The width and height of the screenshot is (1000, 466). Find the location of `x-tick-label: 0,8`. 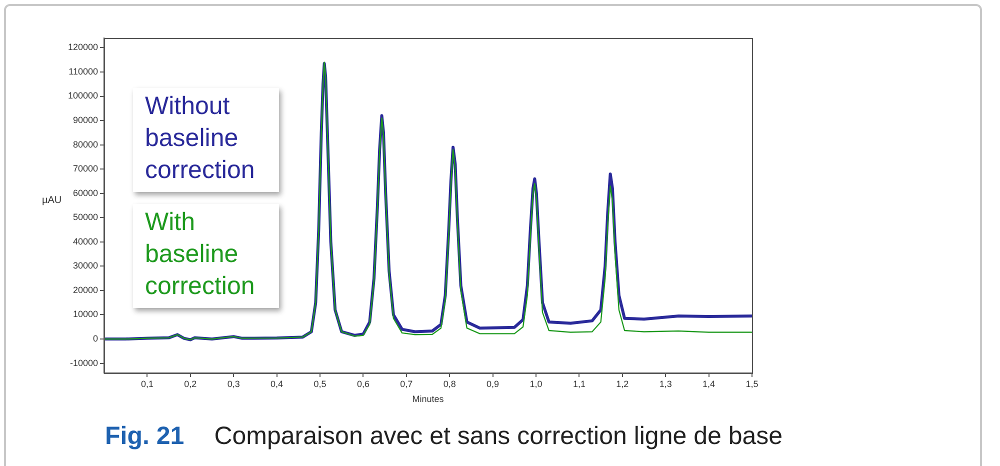

x-tick-label: 0,8 is located at coordinates (449, 383).